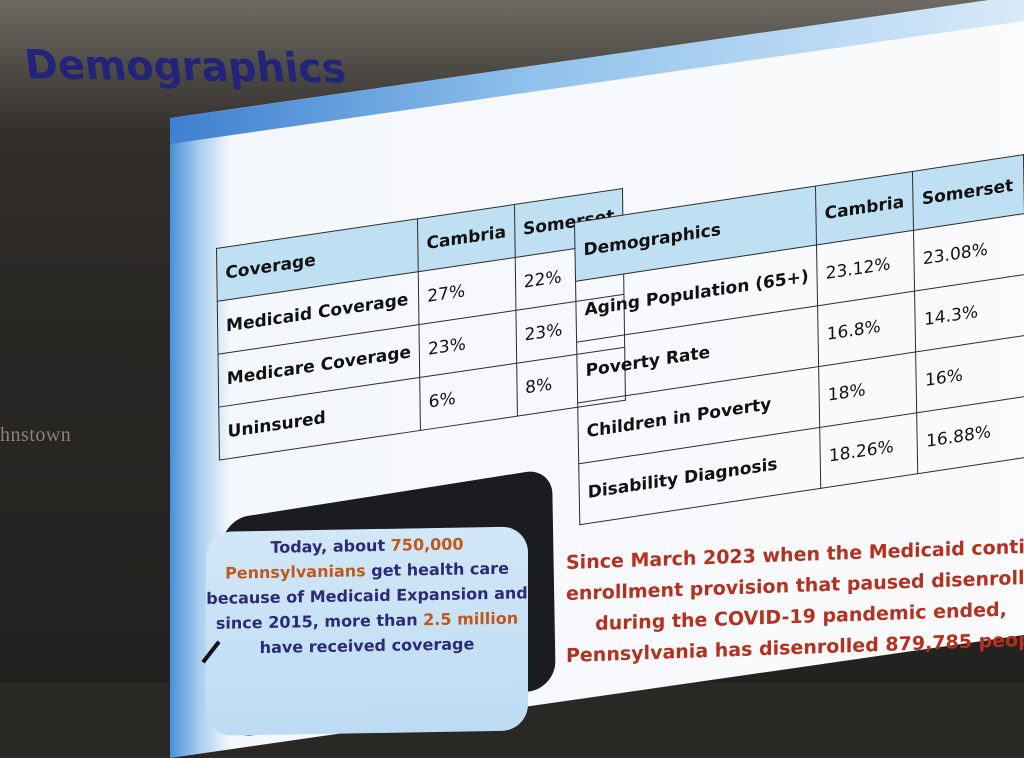 The height and width of the screenshot is (758, 1024). Describe the element at coordinates (319, 621) in the screenshot. I see `callout-text: since 2015, more than` at that location.